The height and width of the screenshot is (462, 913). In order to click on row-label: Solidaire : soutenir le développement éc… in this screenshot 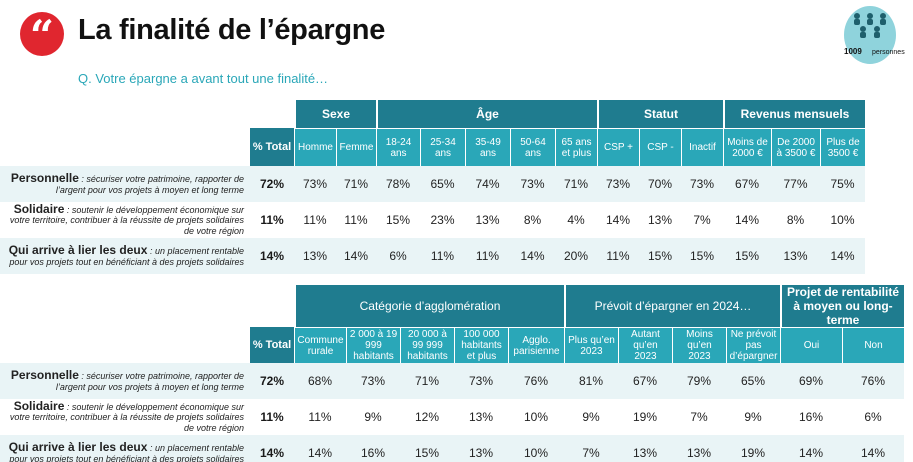, I will do `click(125, 417)`.